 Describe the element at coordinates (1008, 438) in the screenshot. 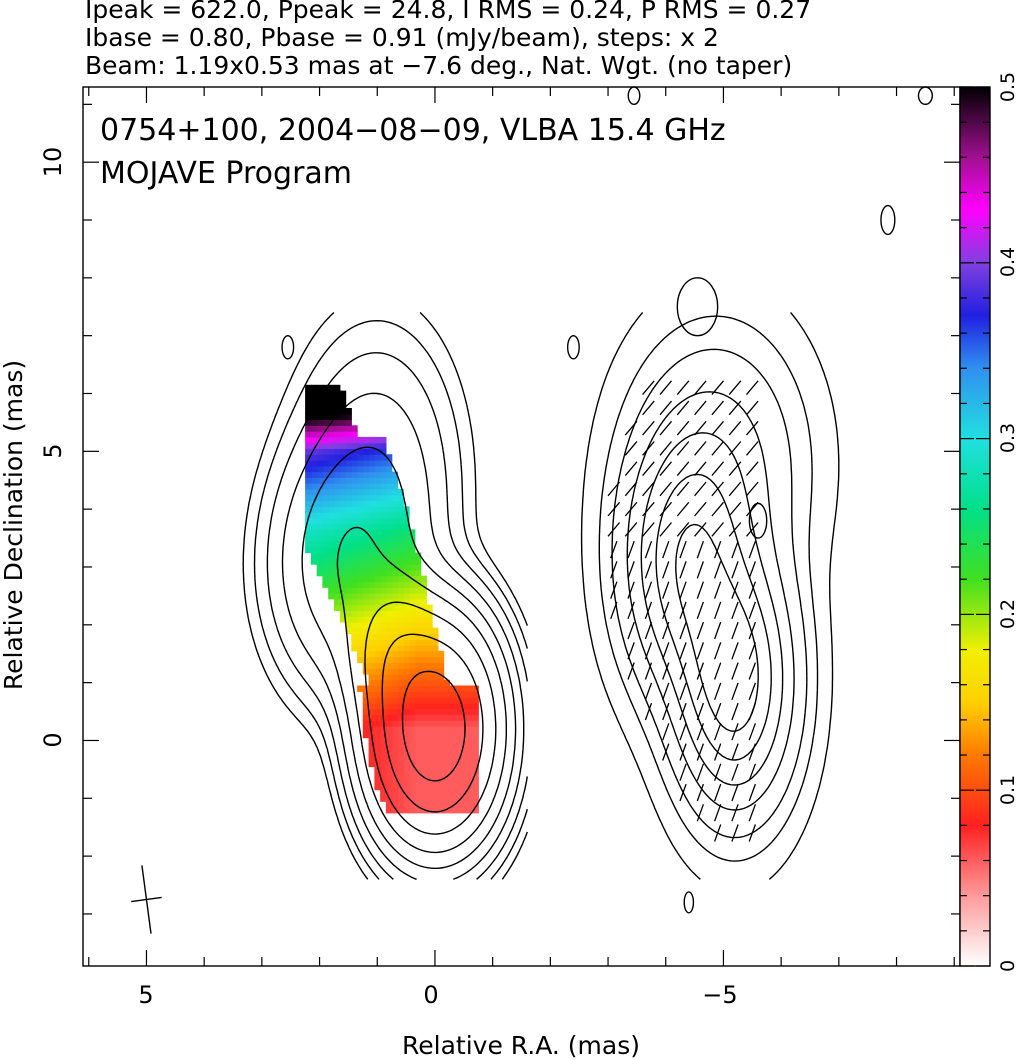

I see `colorbar-label-0.3: 0.3` at that location.